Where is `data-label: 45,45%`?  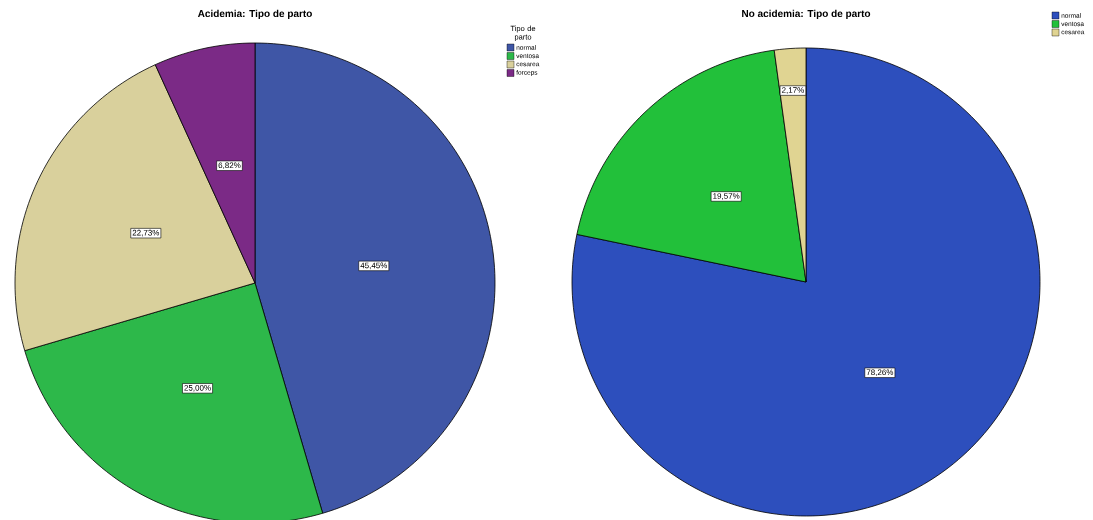 data-label: 45,45% is located at coordinates (374, 266).